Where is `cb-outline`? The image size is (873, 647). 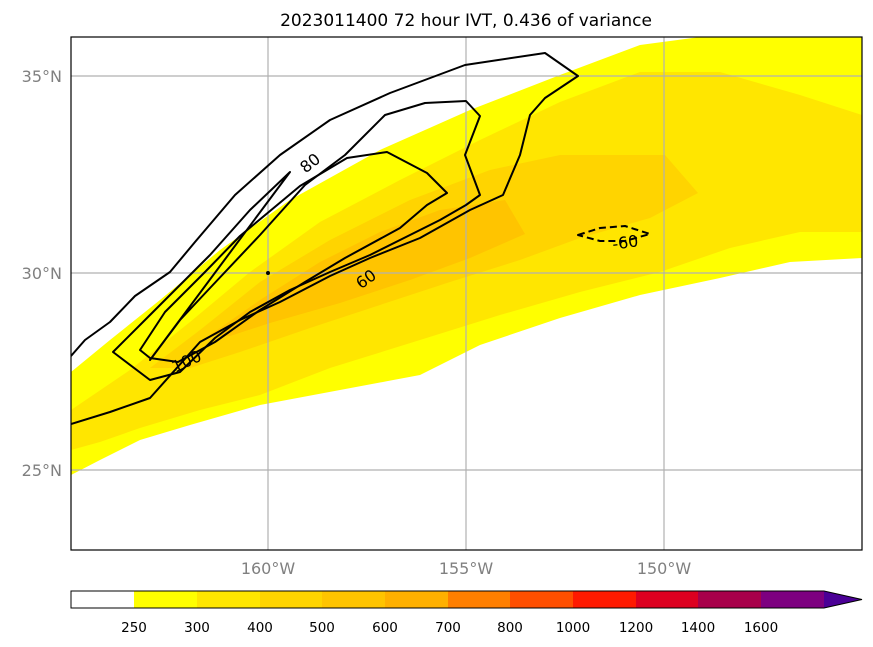 cb-outline is located at coordinates (466, 599).